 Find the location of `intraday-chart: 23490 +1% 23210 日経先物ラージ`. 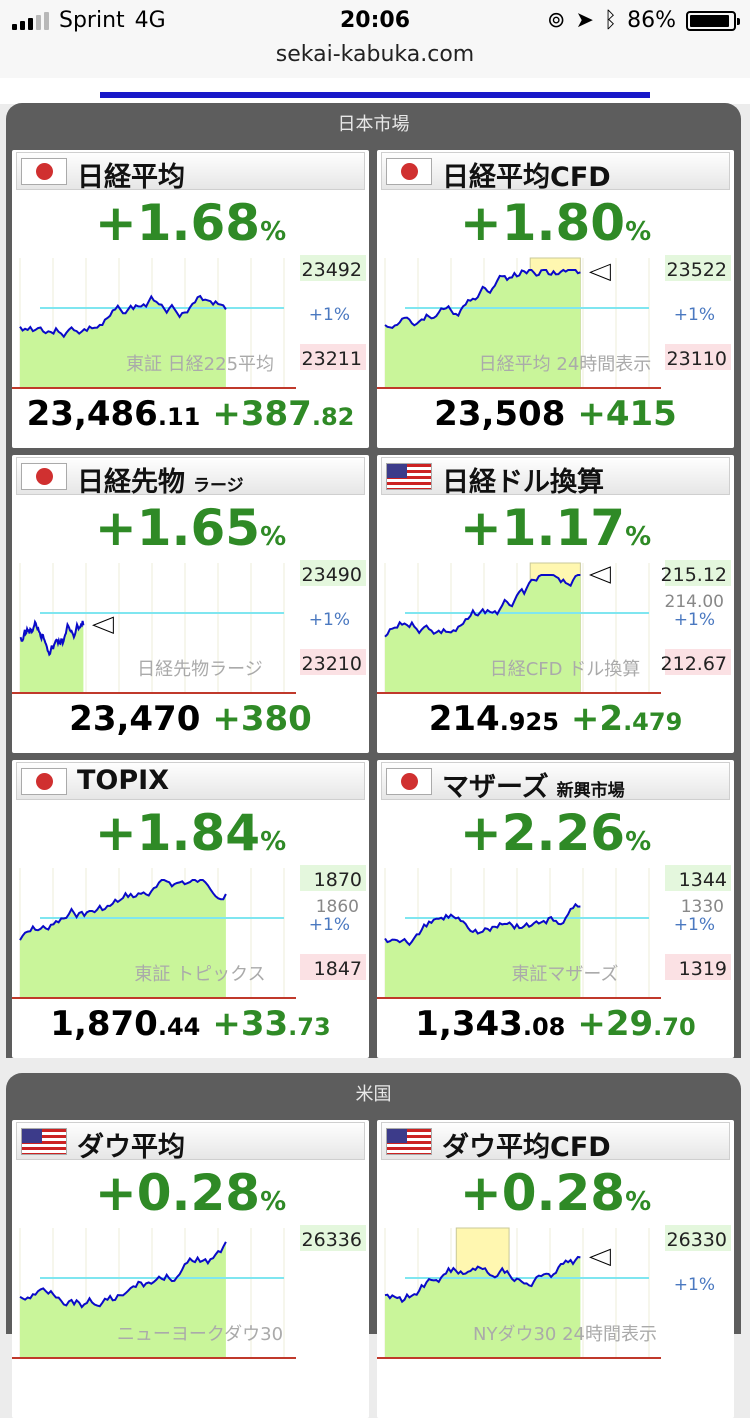

intraday-chart: 23490 +1% 23210 日経先物ラージ is located at coordinates (190, 625).